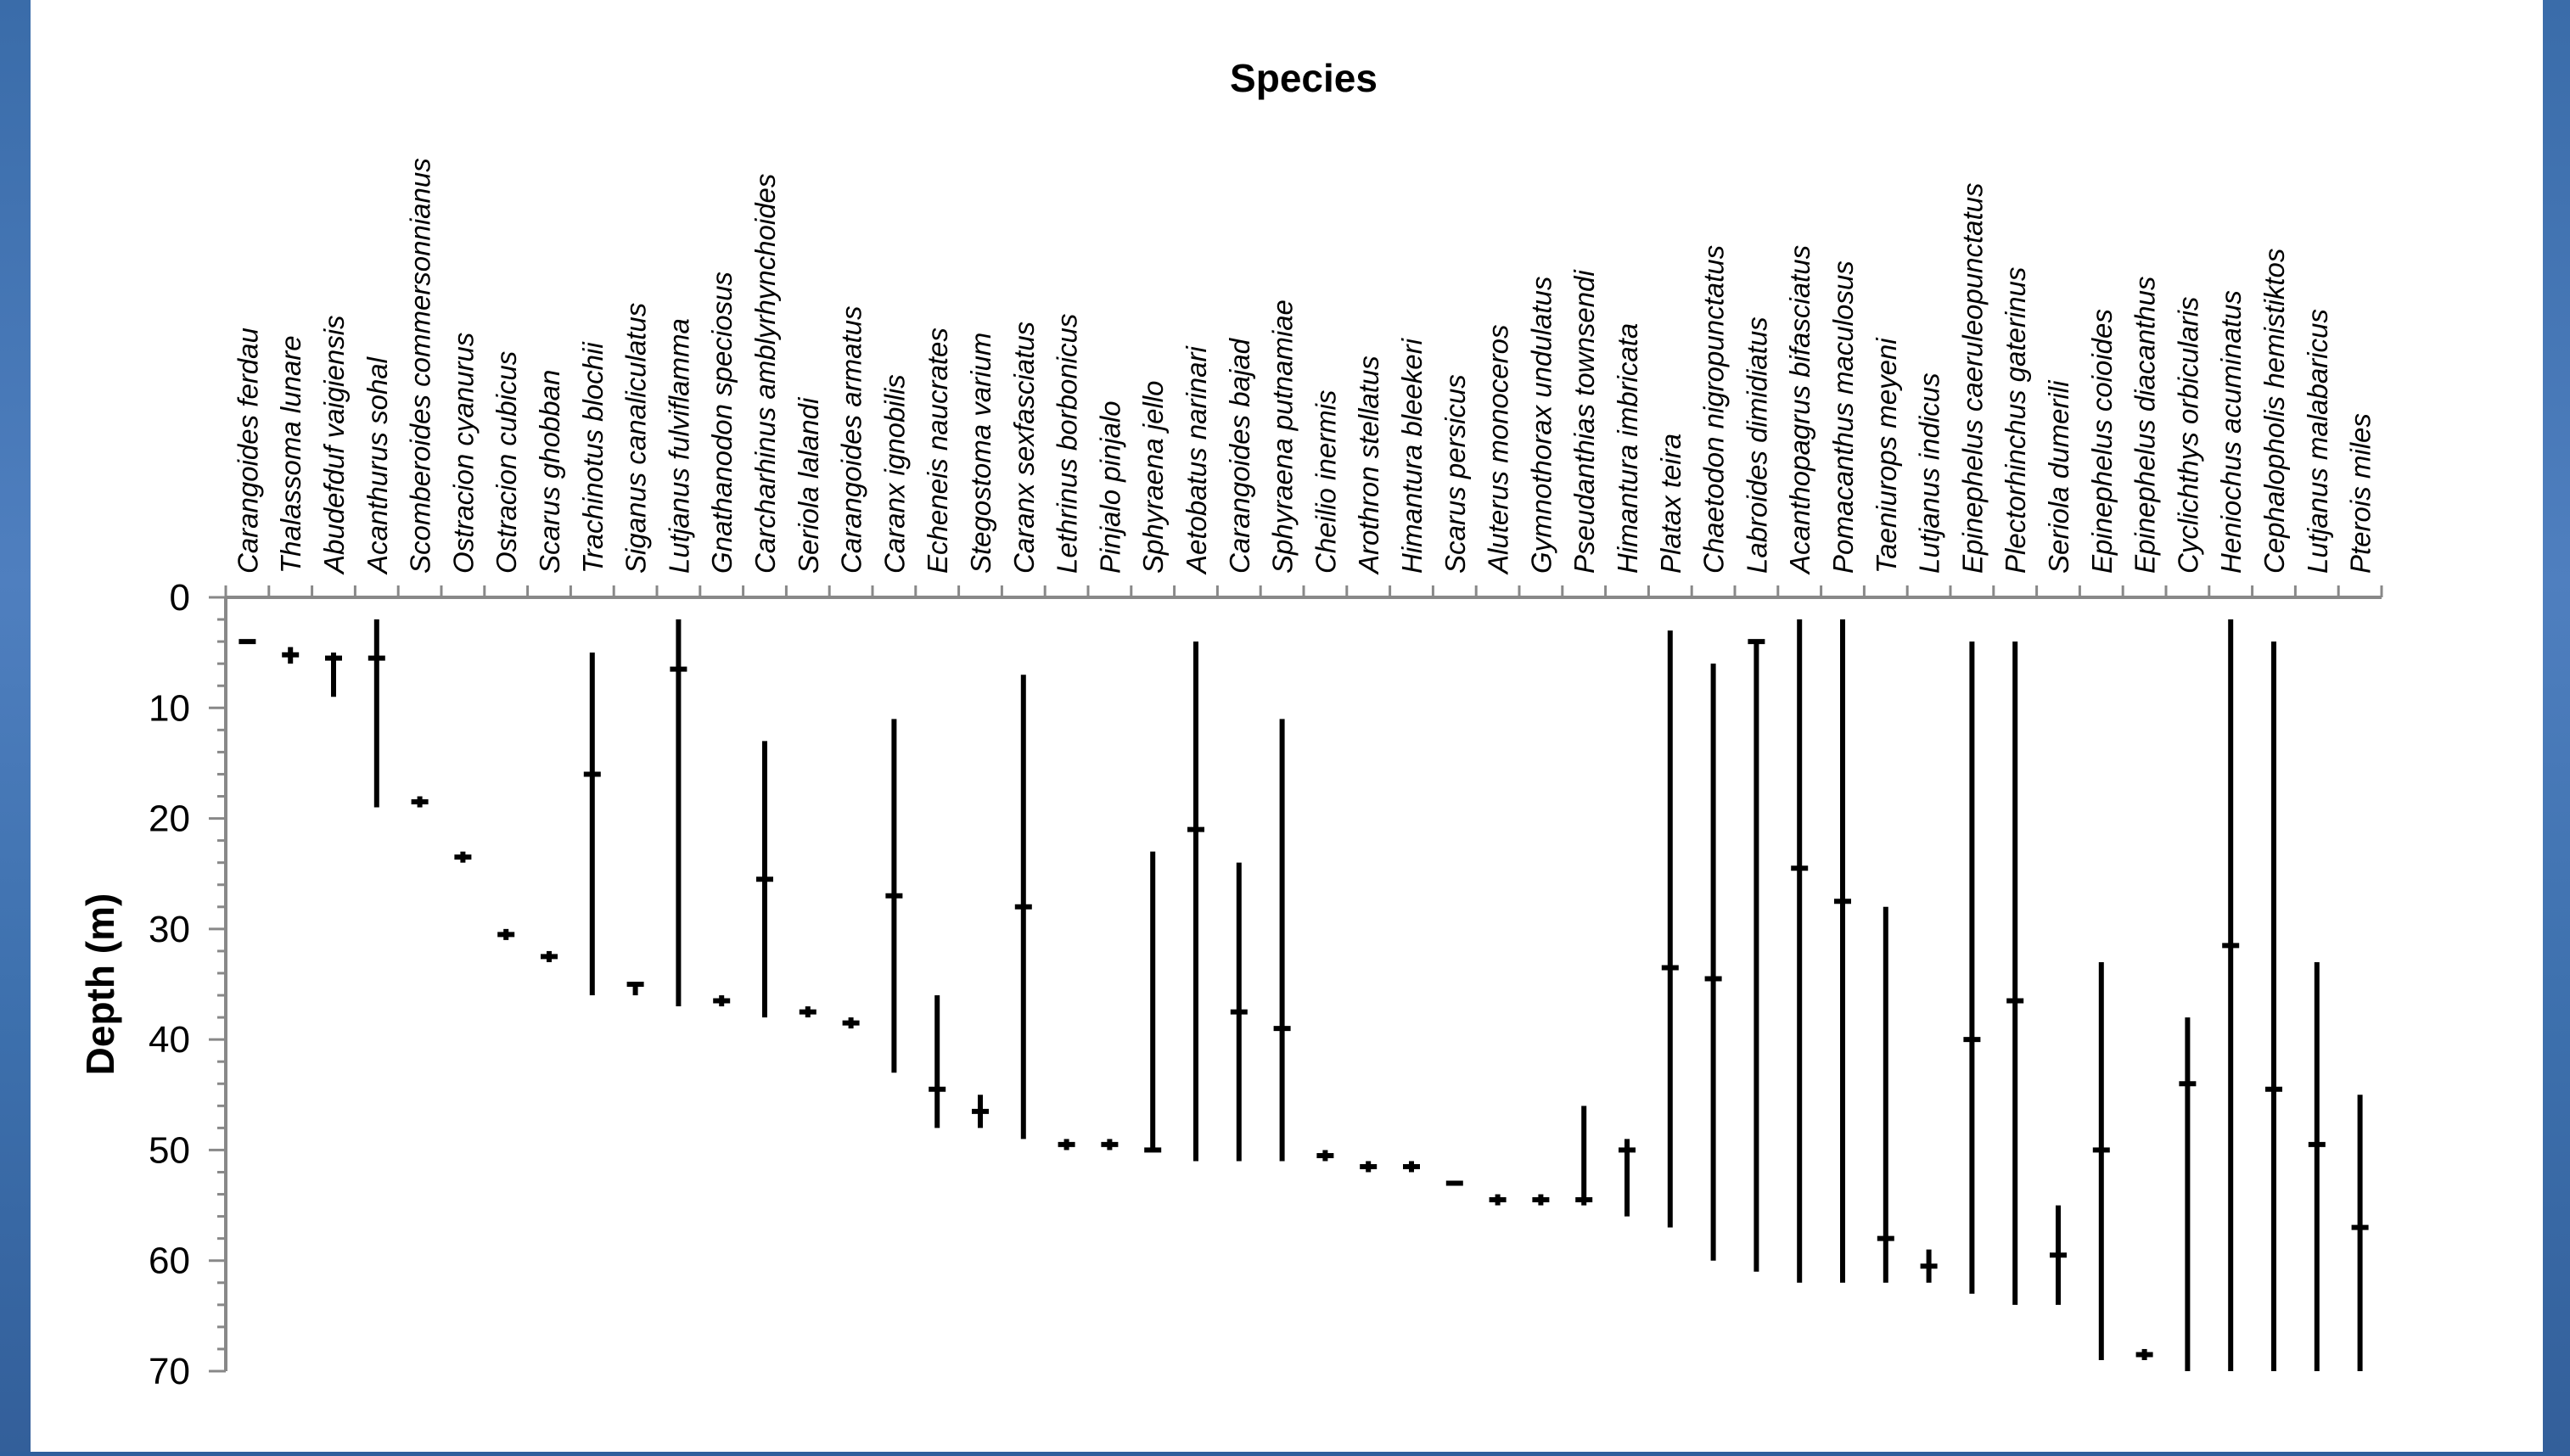 The image size is (2570, 1456). Describe the element at coordinates (2016, 420) in the screenshot. I see `species-label: Plectorhinchus gaterinus` at that location.